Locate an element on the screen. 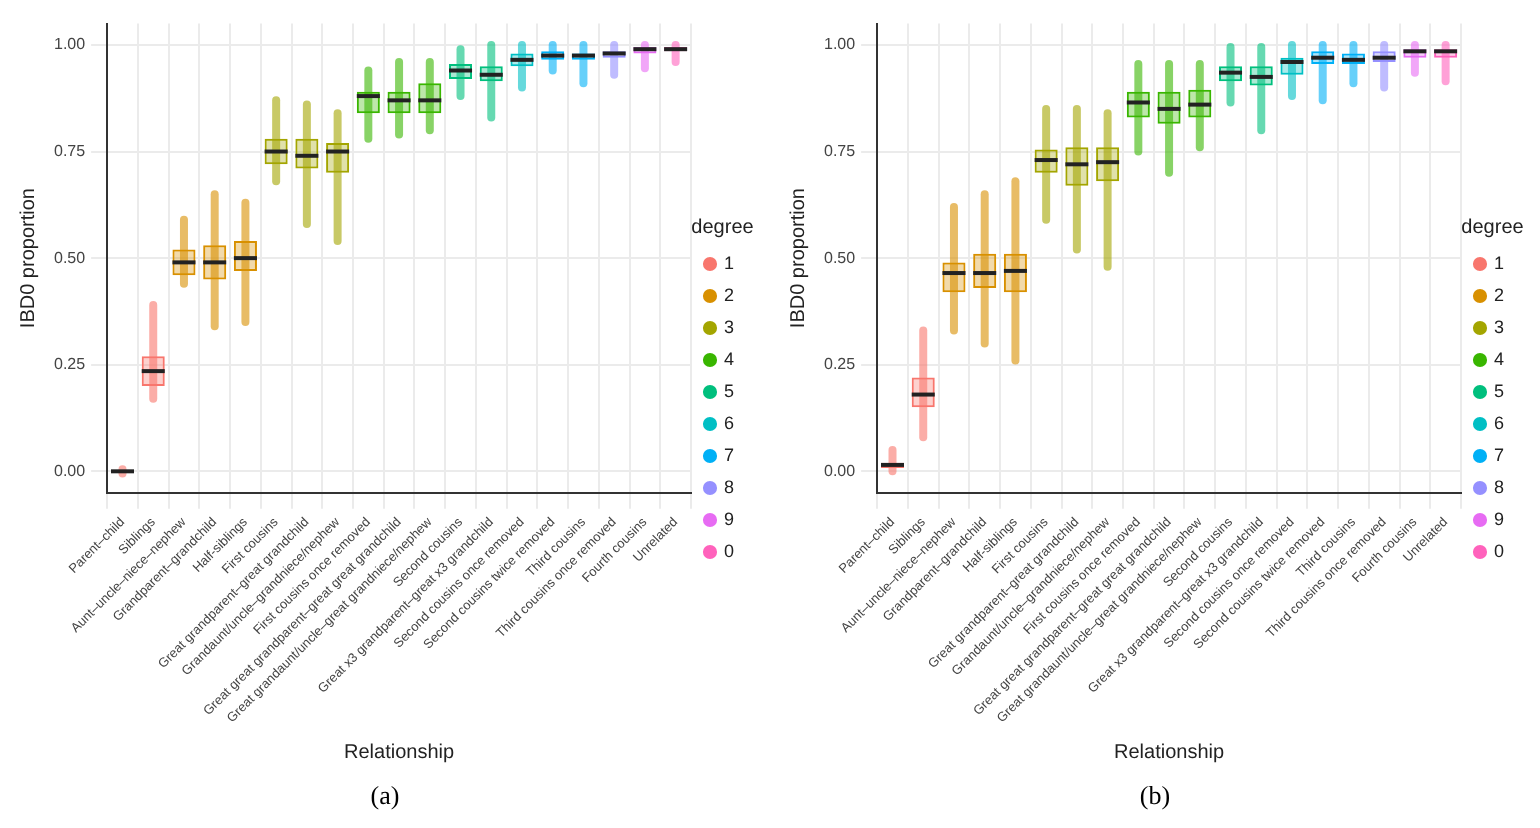 The image size is (1540, 828). text: (a) is located at coordinates (385, 796).